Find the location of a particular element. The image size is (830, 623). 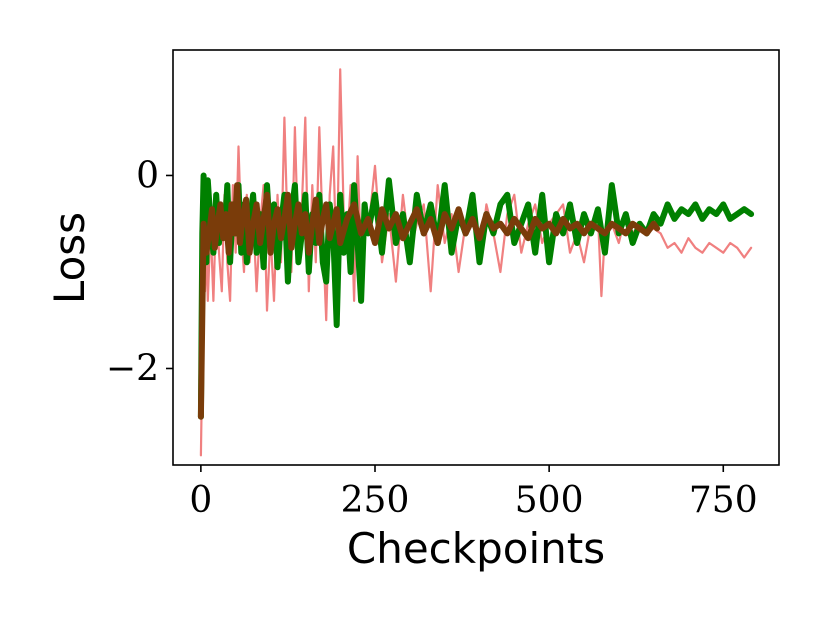

x-axis-title: Checkpoints is located at coordinates (476, 548).